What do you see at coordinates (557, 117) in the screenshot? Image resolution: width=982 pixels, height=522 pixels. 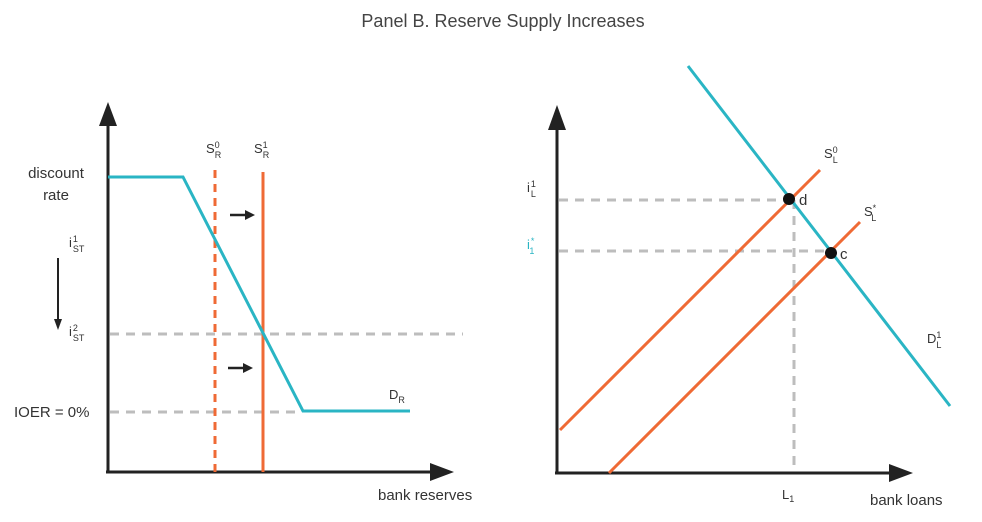 I see `right-y-axis-arrowhead` at bounding box center [557, 117].